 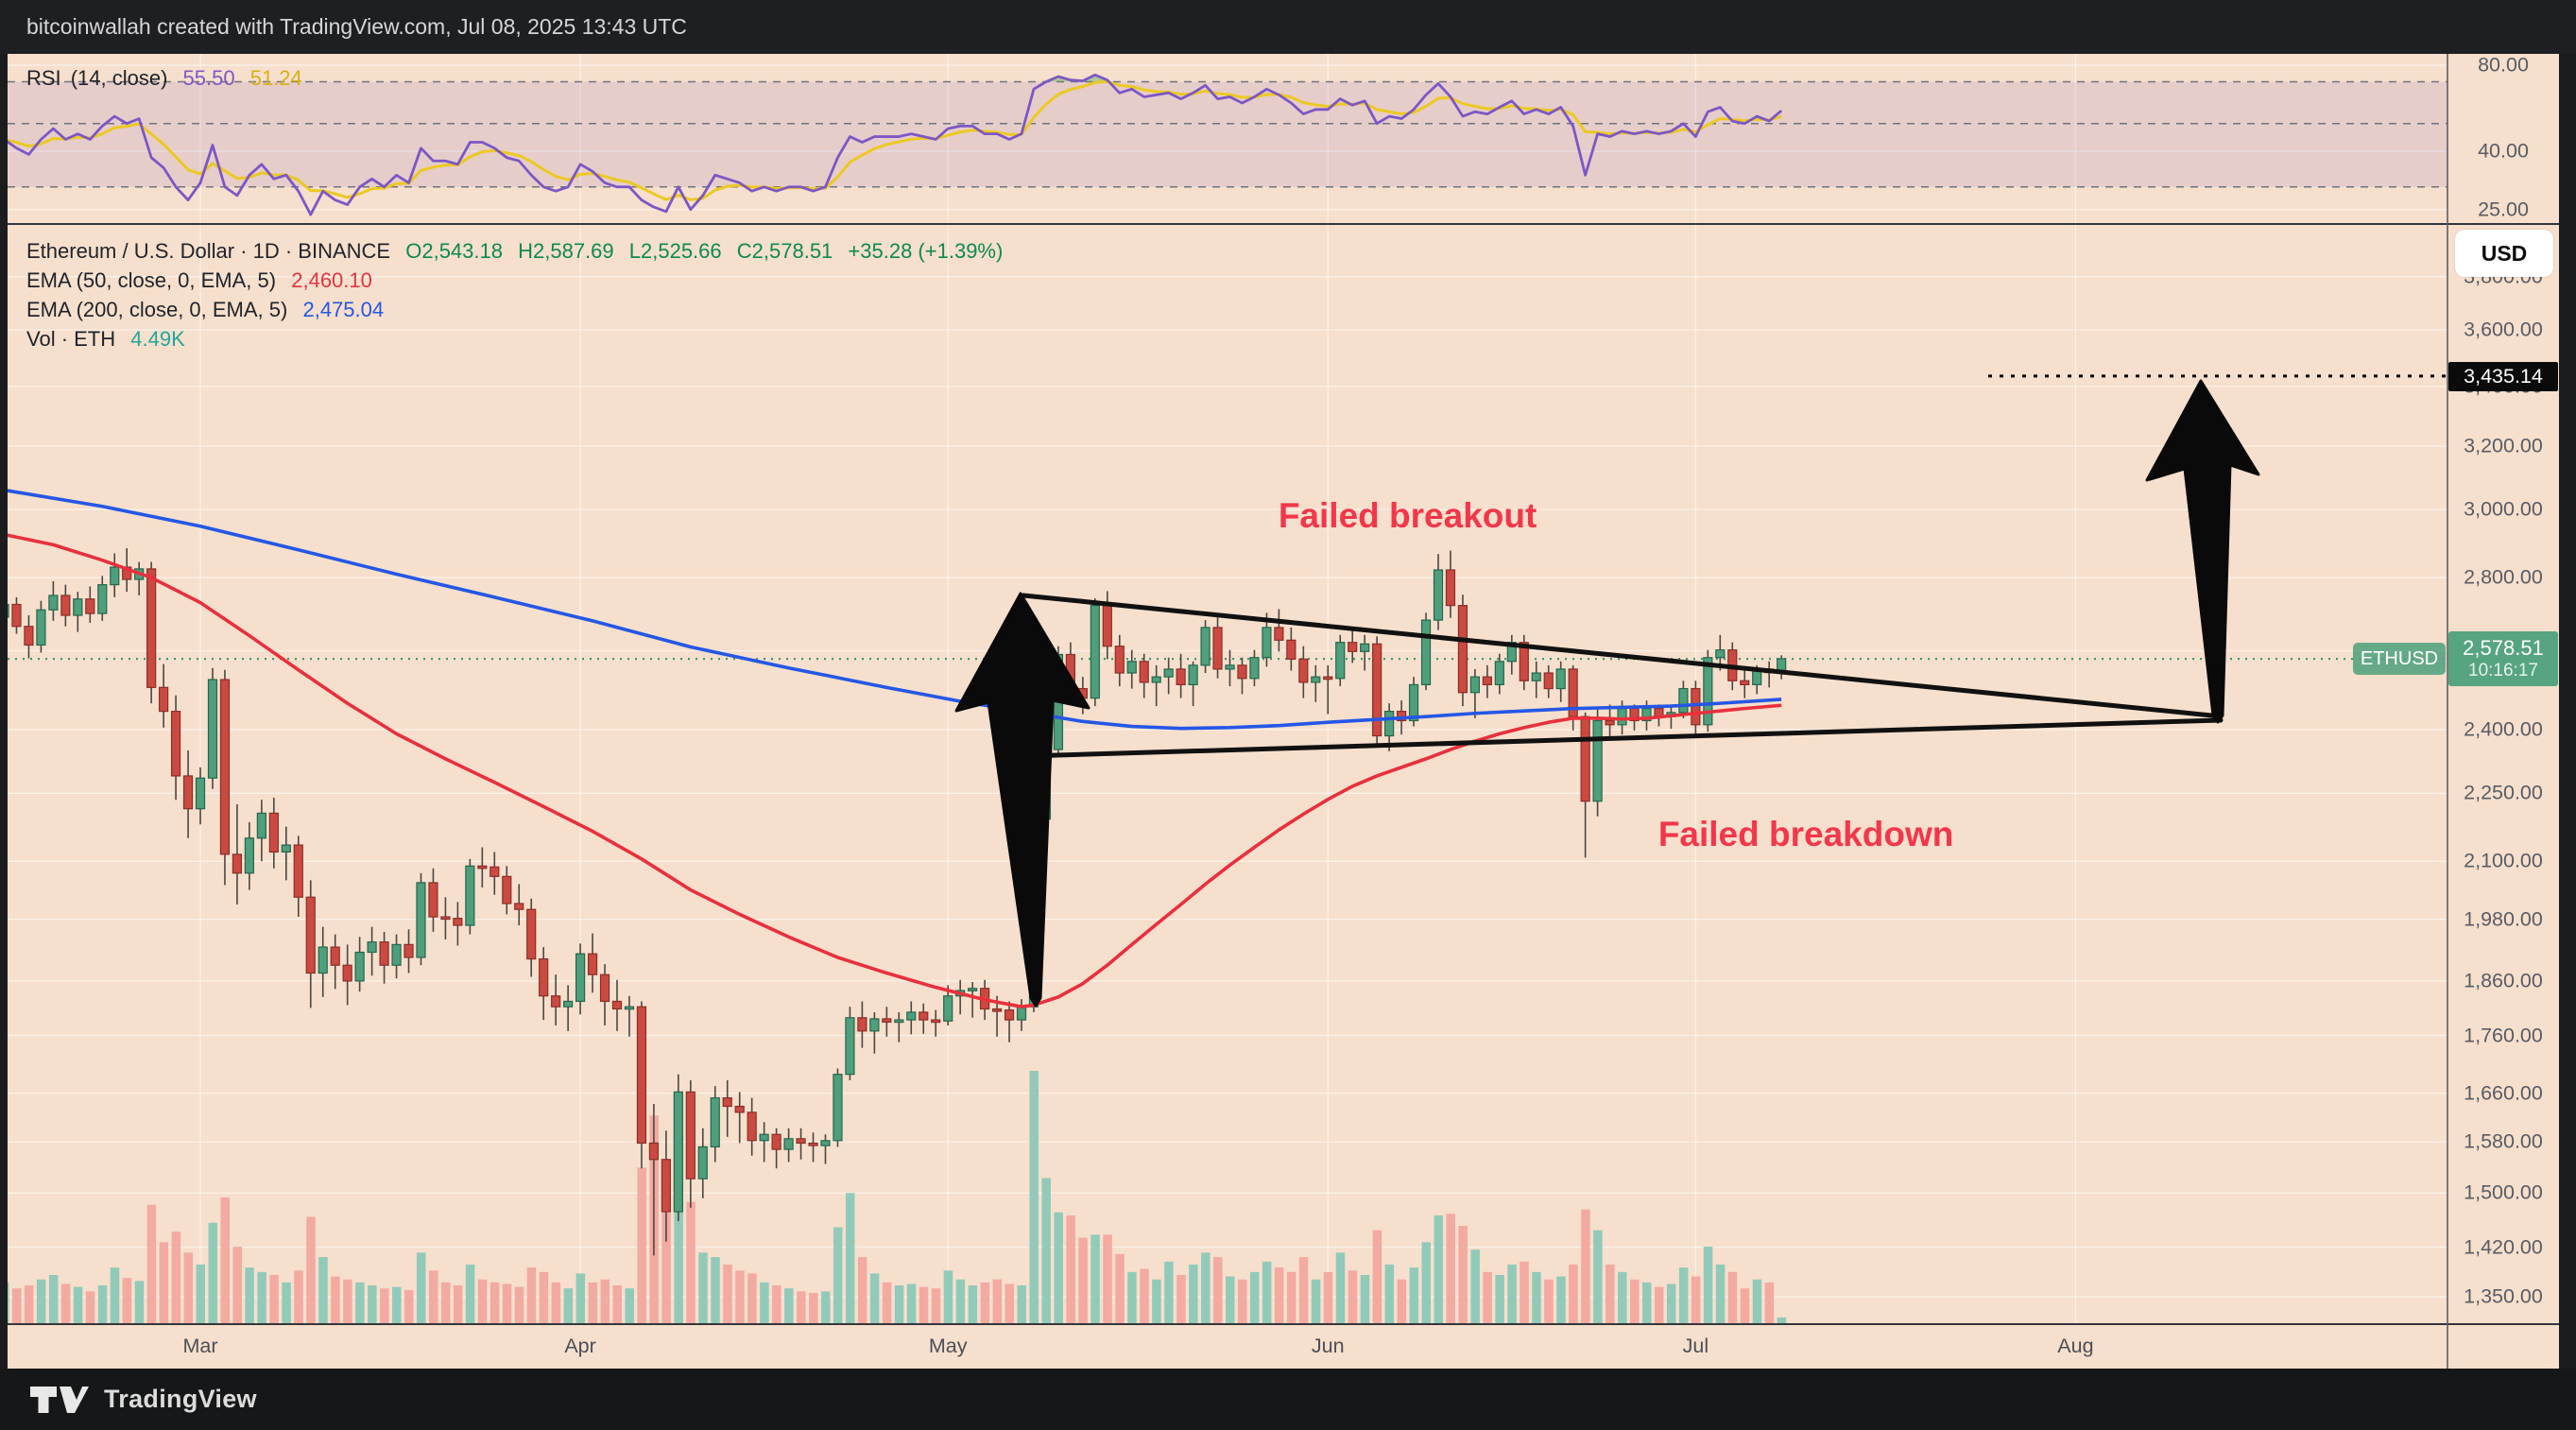 What do you see at coordinates (4, 711) in the screenshot?
I see `left-border-strip` at bounding box center [4, 711].